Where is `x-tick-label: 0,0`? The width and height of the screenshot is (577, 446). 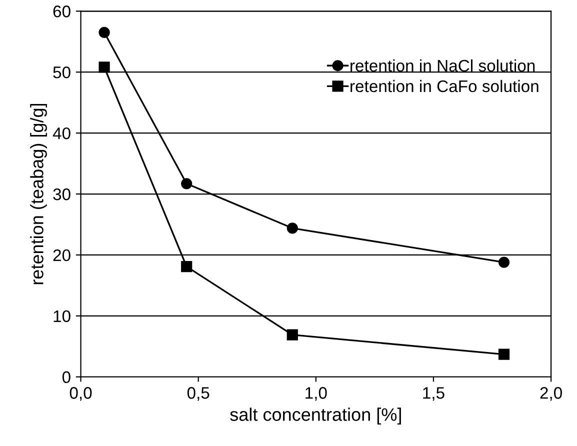
x-tick-label: 0,0 is located at coordinates (81, 394).